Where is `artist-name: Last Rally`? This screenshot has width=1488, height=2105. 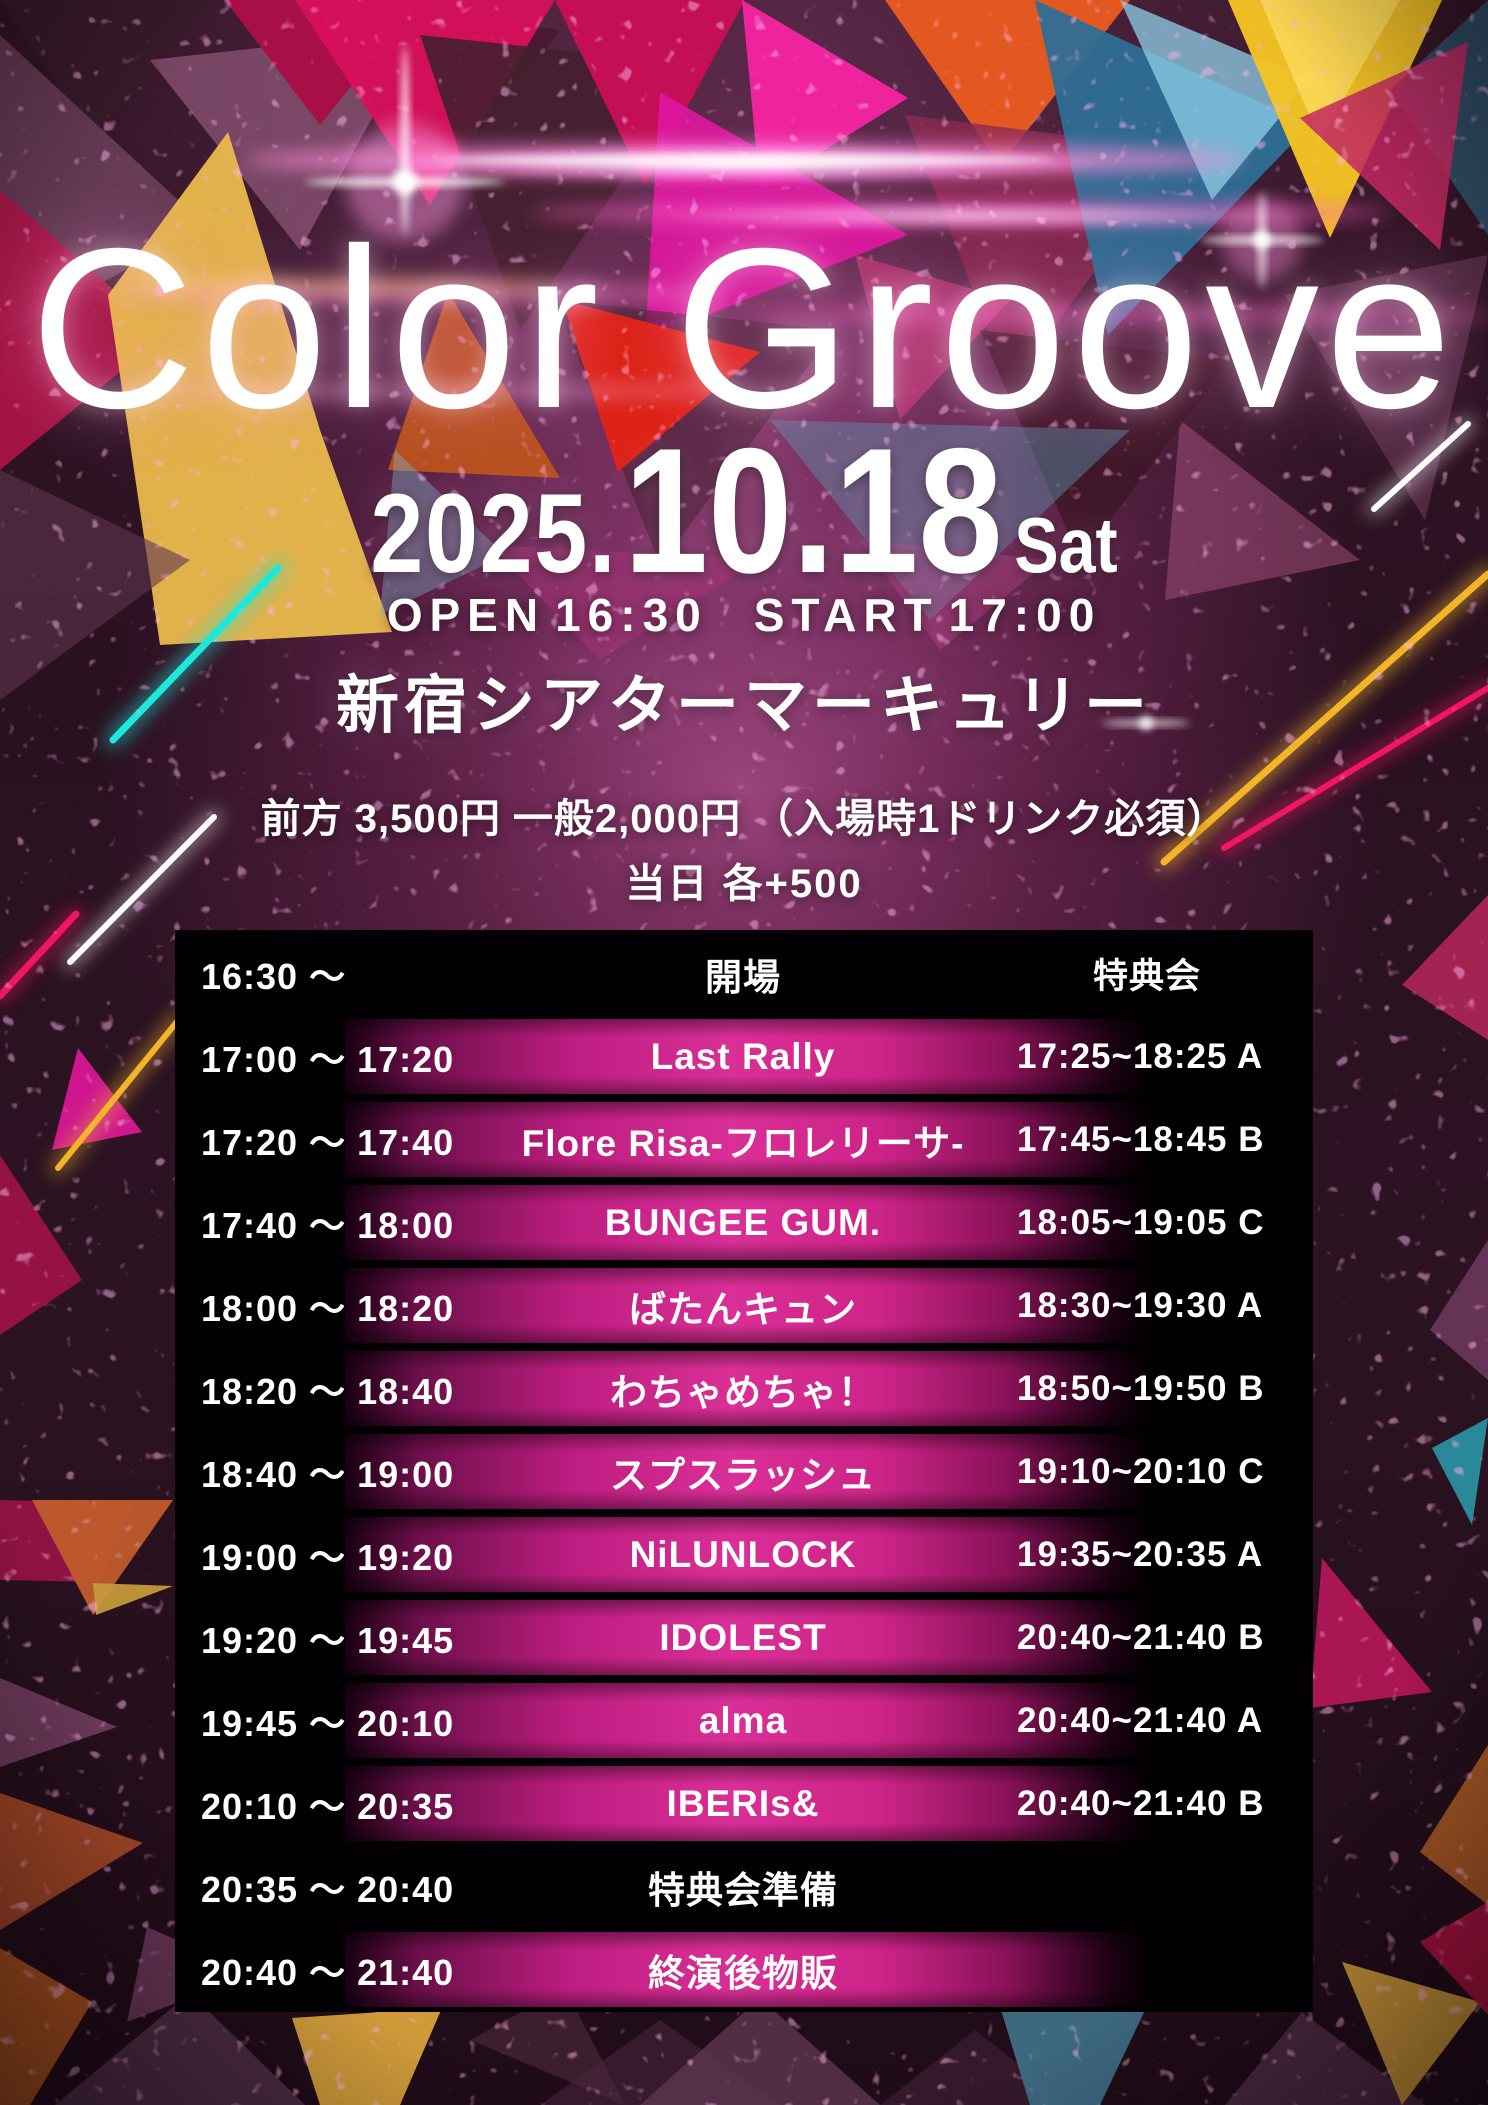
artist-name: Last Rally is located at coordinates (743, 1056).